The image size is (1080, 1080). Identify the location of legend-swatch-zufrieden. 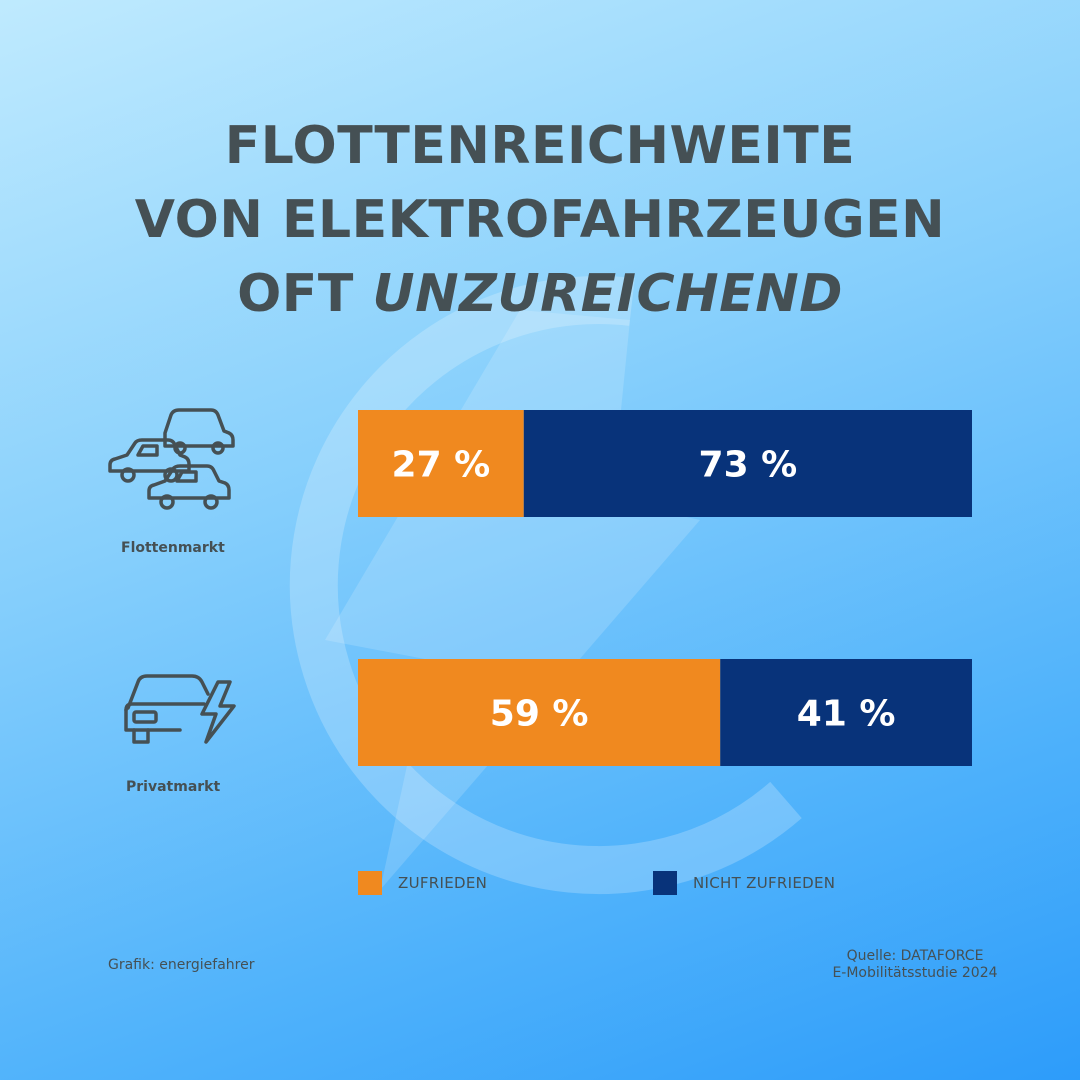
(370, 883).